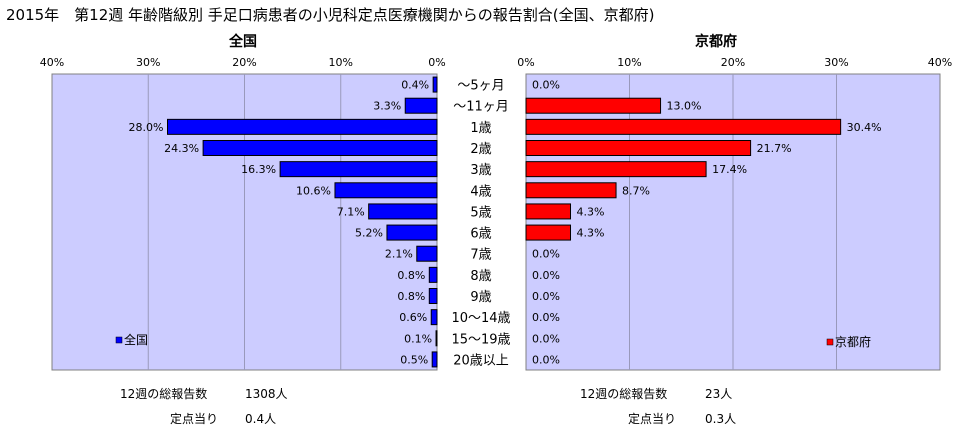 Image resolution: width=968 pixels, height=430 pixels. I want to click on national-legend-label: 全国, so click(136, 339).